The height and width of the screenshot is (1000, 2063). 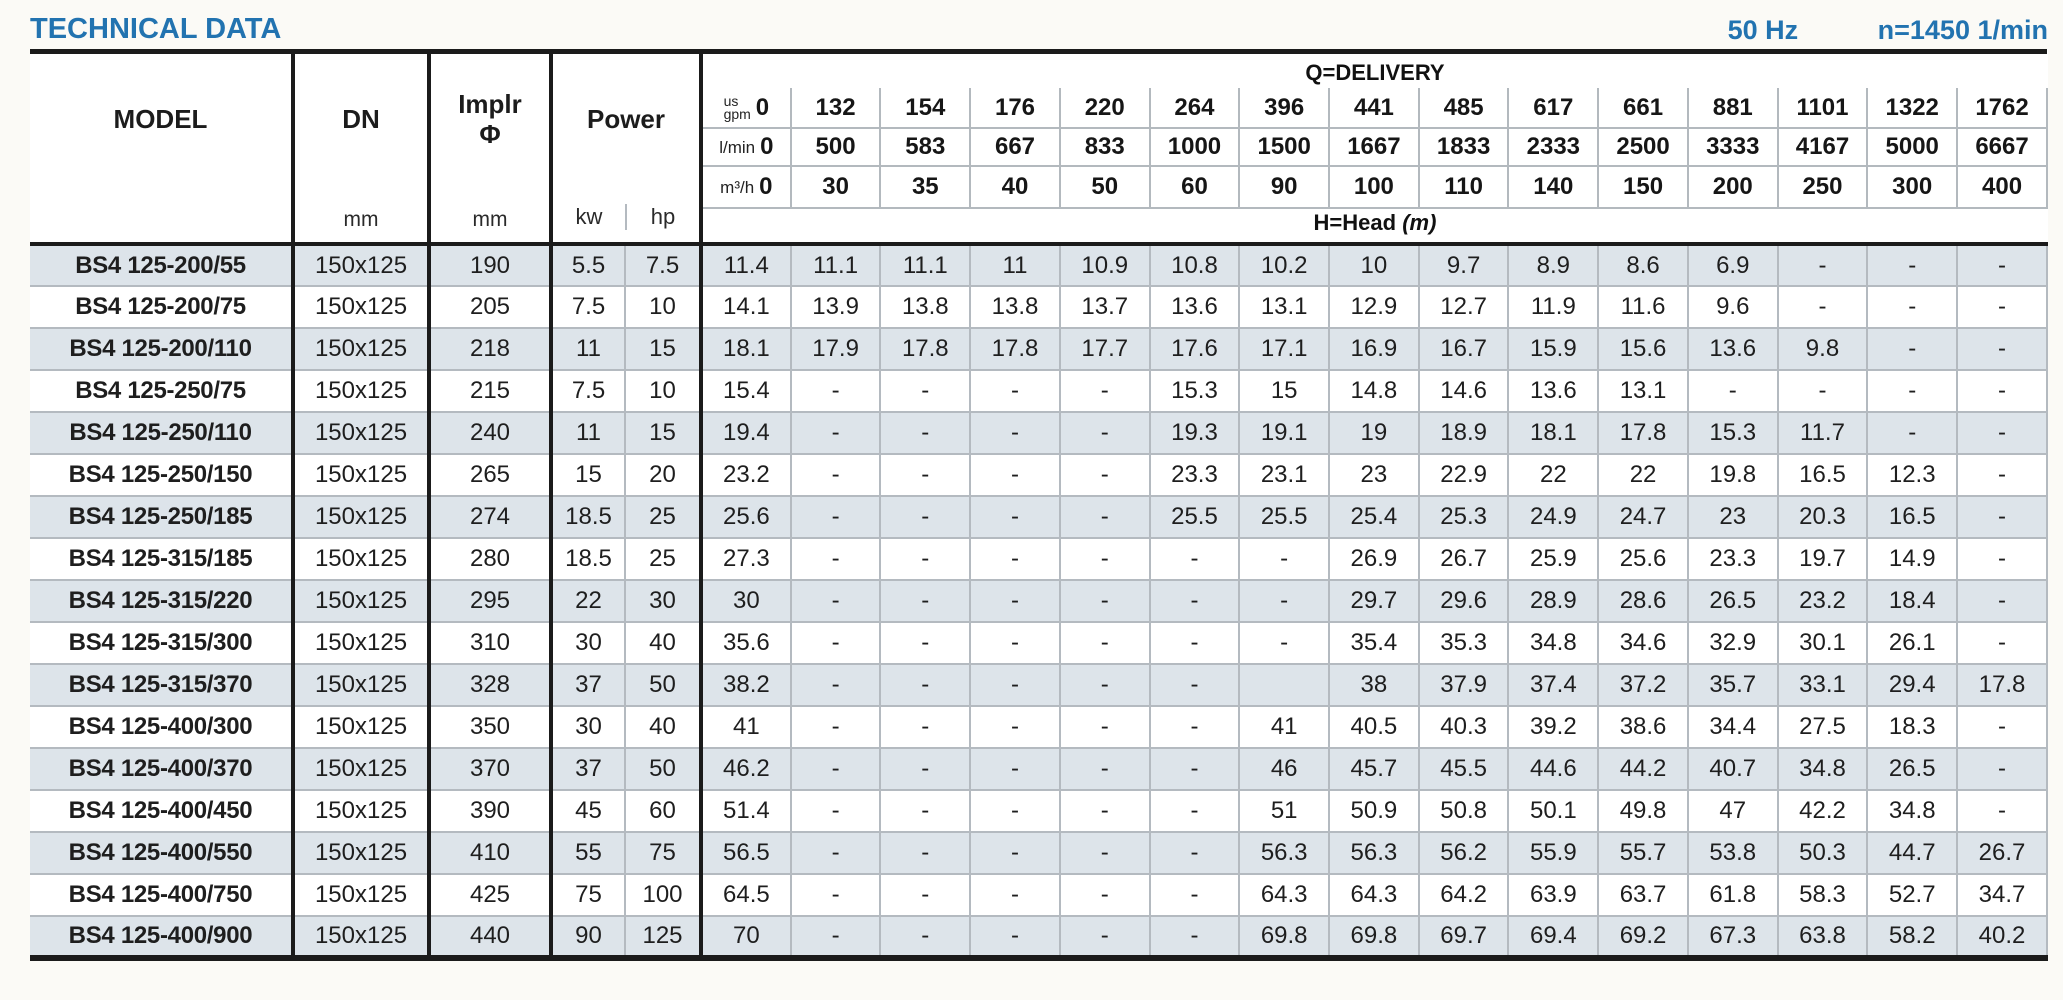 I want to click on m3h-flow-cell: 250, so click(x=1823, y=187).